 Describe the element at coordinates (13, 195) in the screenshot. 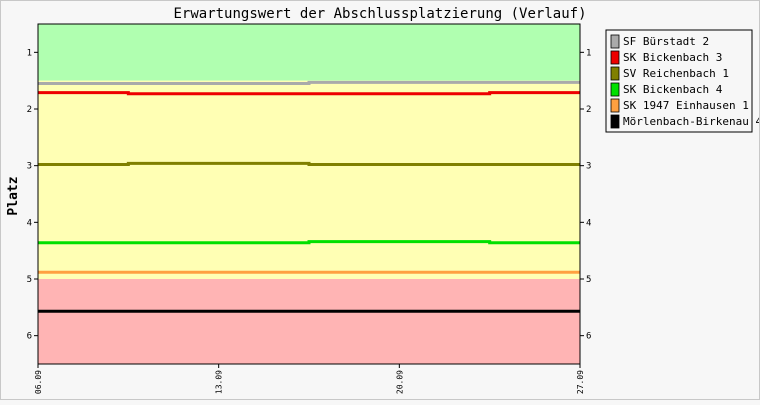

I see `y-axis-label: Platz` at that location.